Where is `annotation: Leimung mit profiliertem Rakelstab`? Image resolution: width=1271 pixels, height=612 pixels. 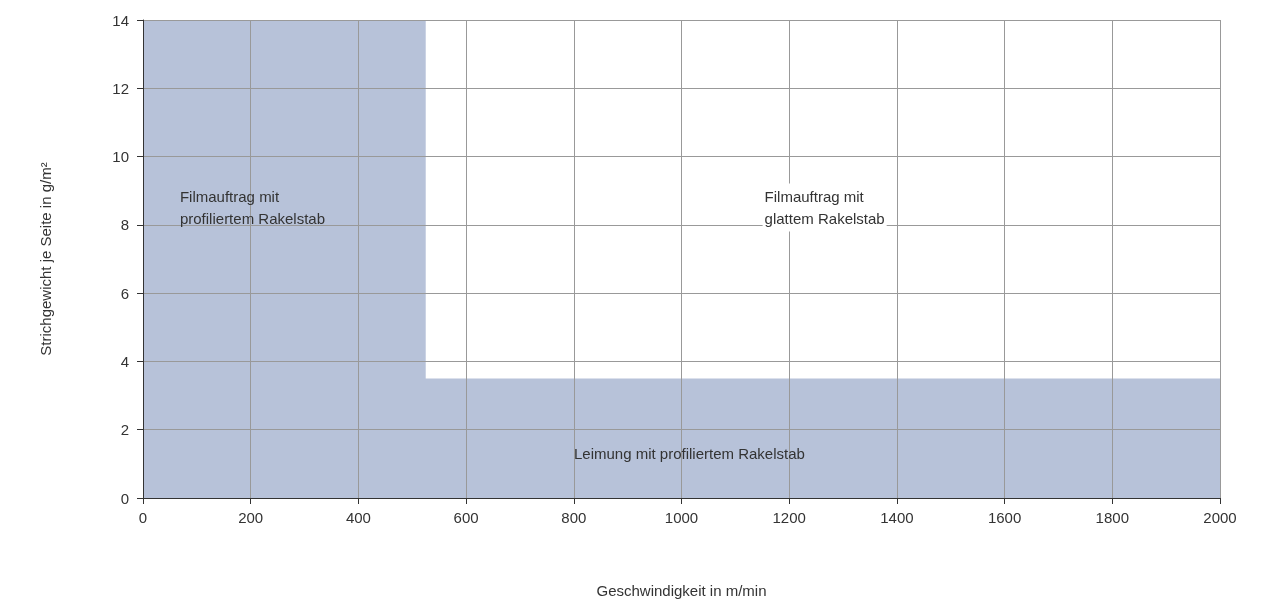 annotation: Leimung mit profiliertem Rakelstab is located at coordinates (689, 454).